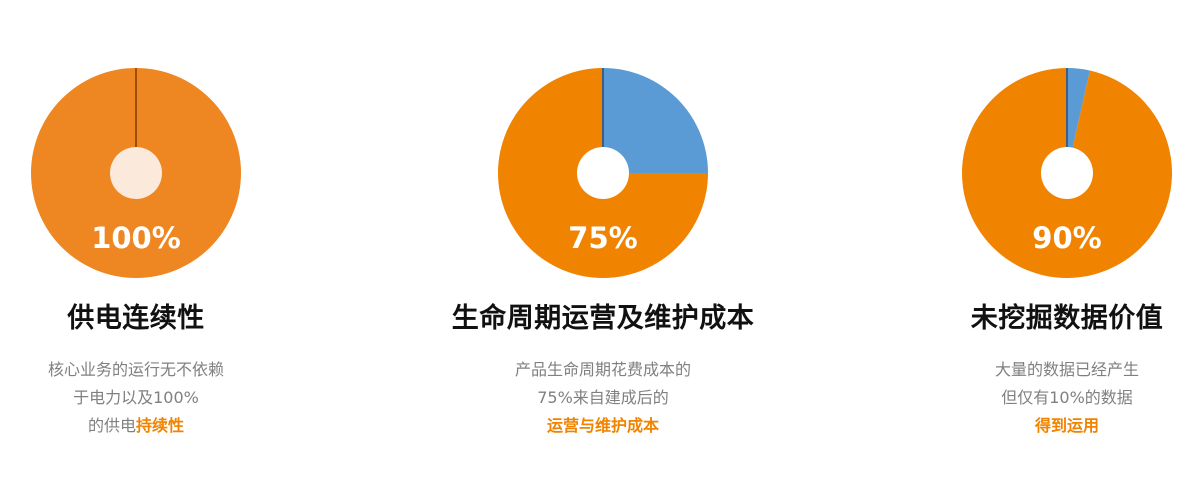 The width and height of the screenshot is (1200, 480). I want to click on pie-chart: 100%, so click(136, 173).